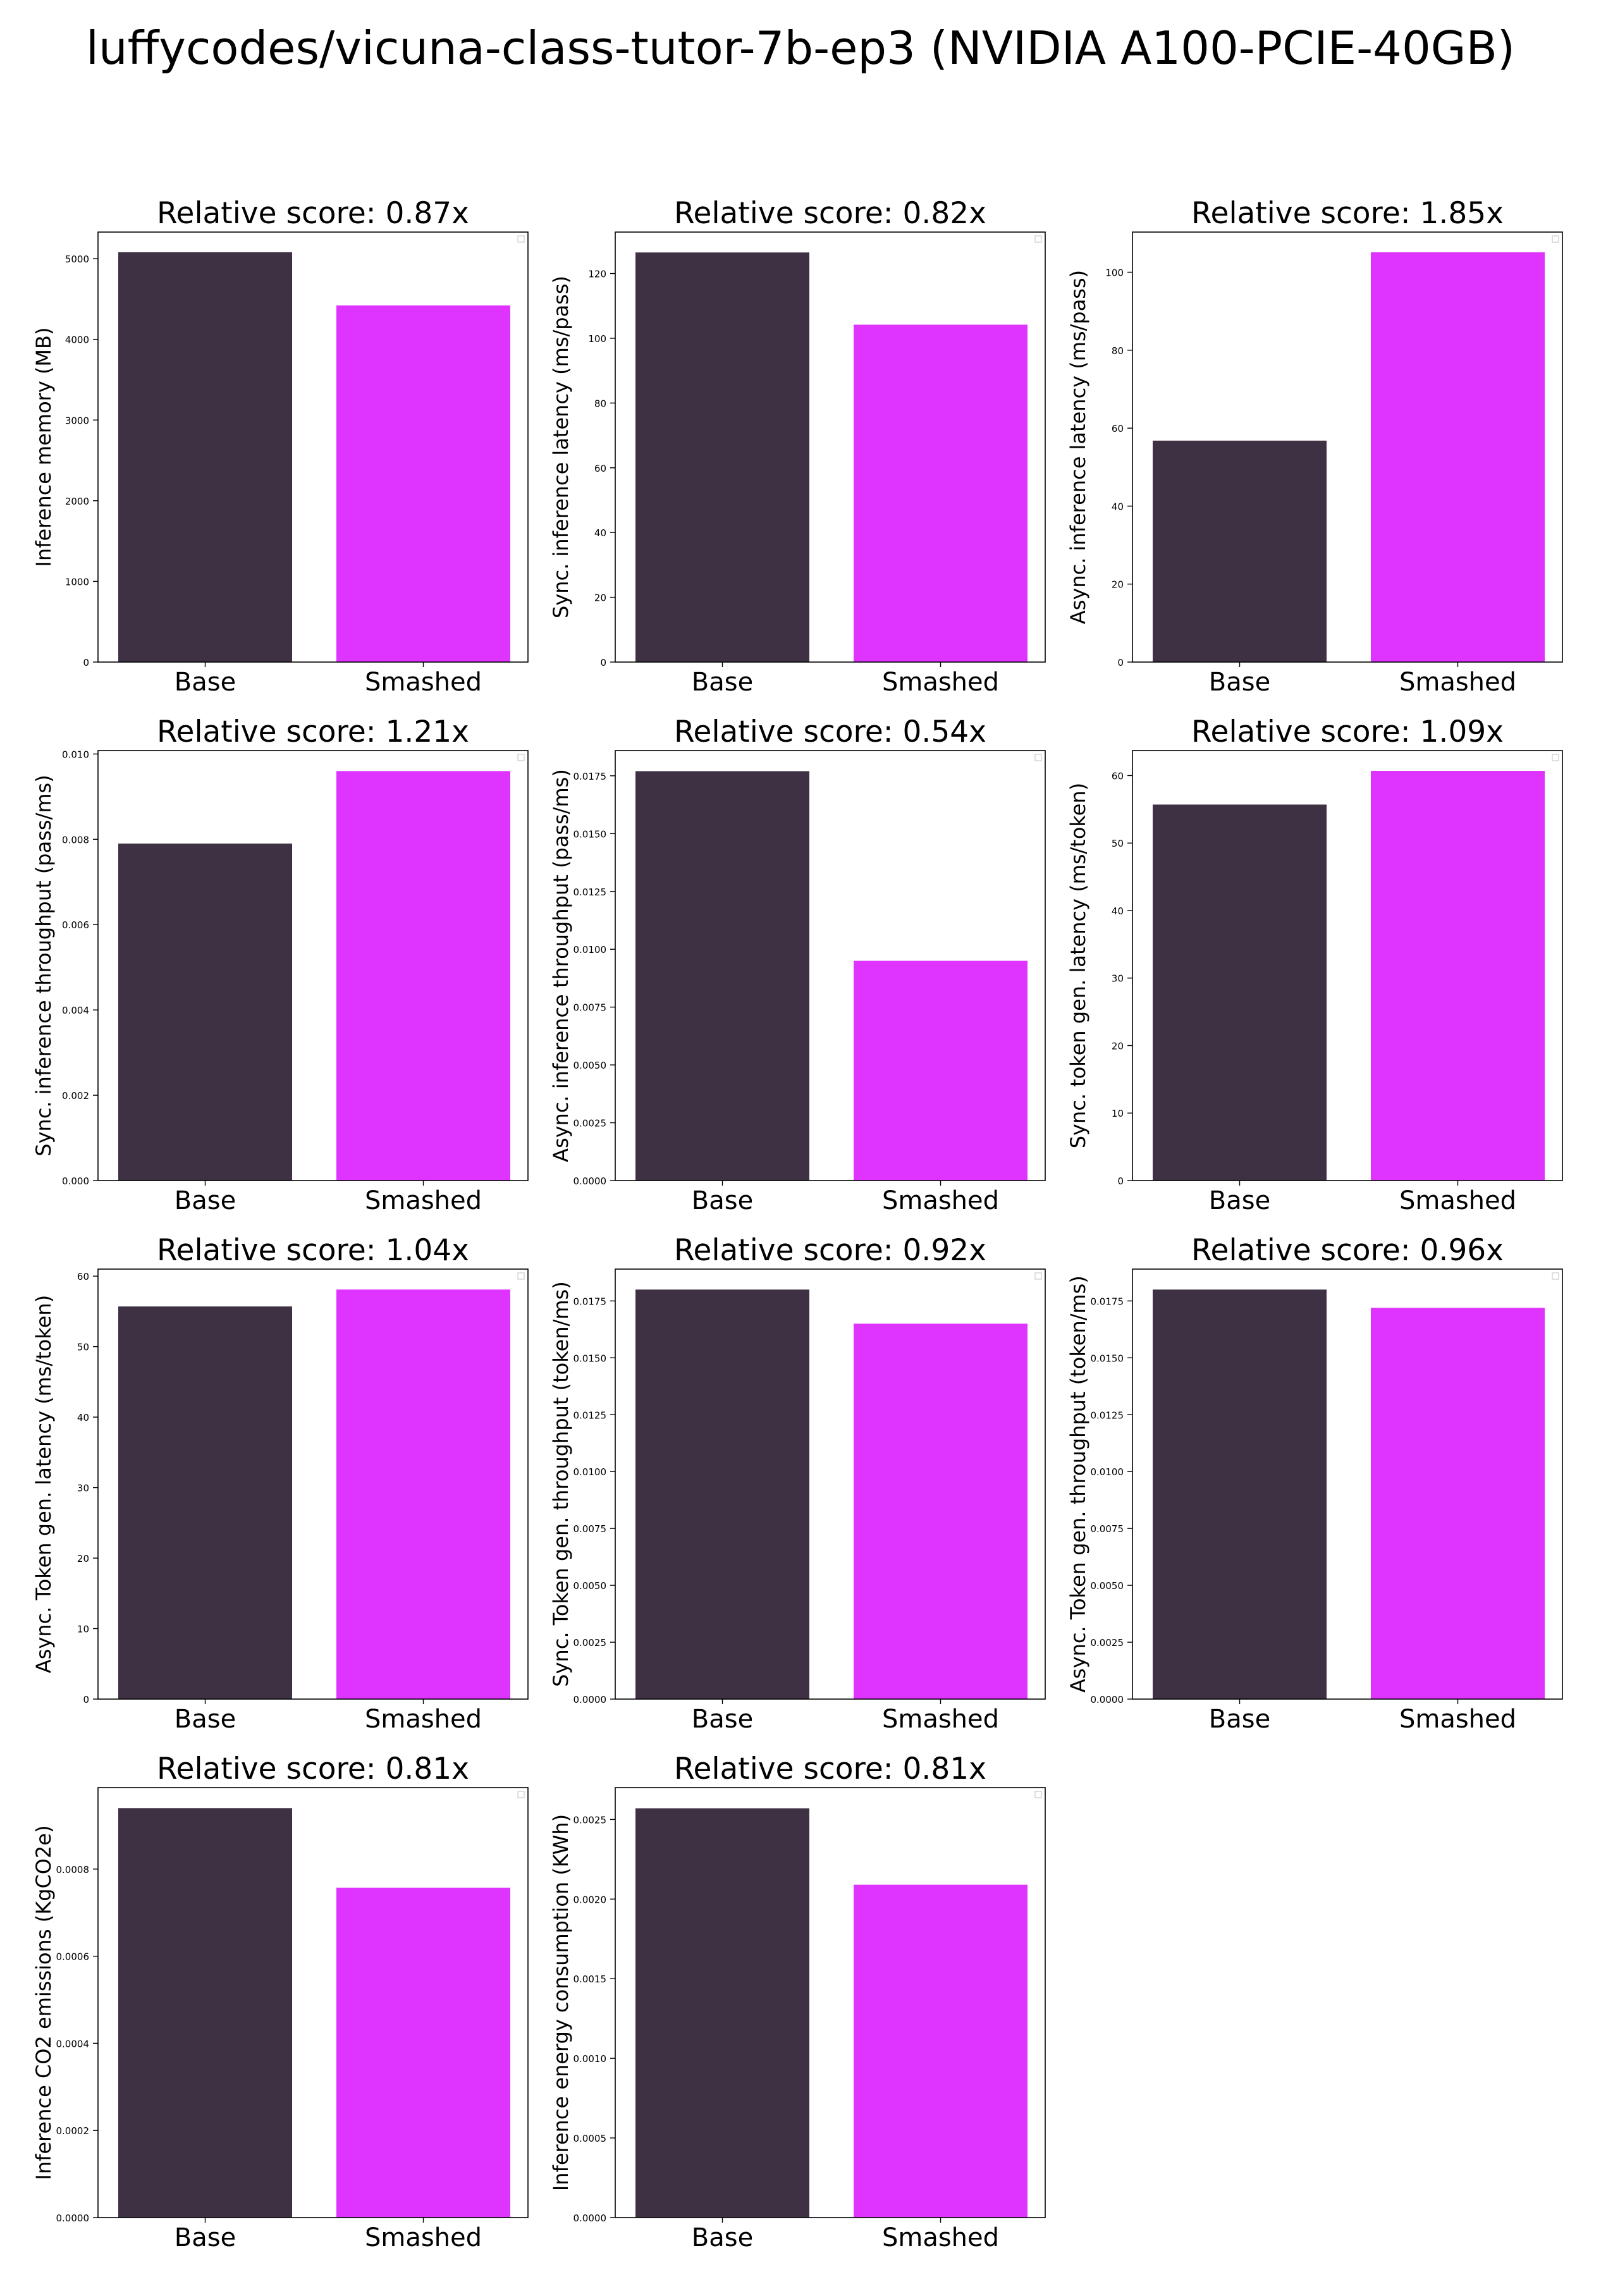 The width and height of the screenshot is (1601, 2296). What do you see at coordinates (73, 1869) in the screenshot?
I see `y-tick-label: 0.0008` at bounding box center [73, 1869].